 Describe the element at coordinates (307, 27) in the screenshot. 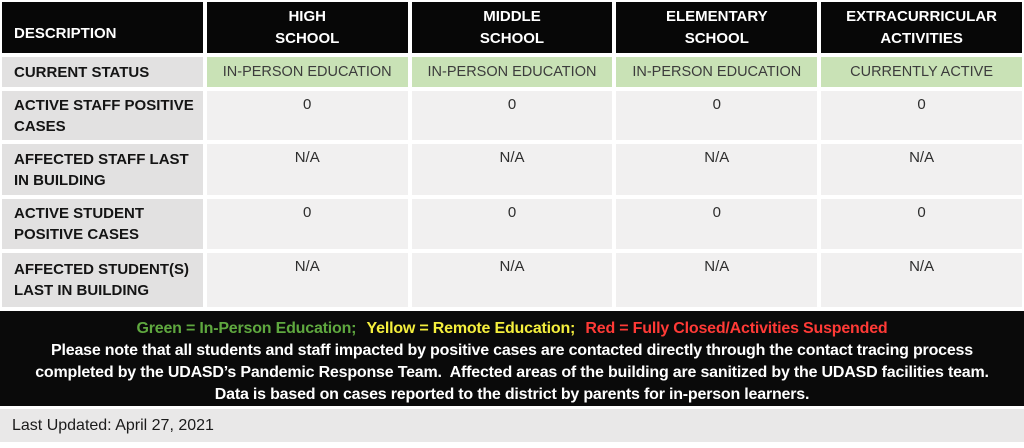

I see `column-header-high-school: HIGH SCHOOL` at that location.